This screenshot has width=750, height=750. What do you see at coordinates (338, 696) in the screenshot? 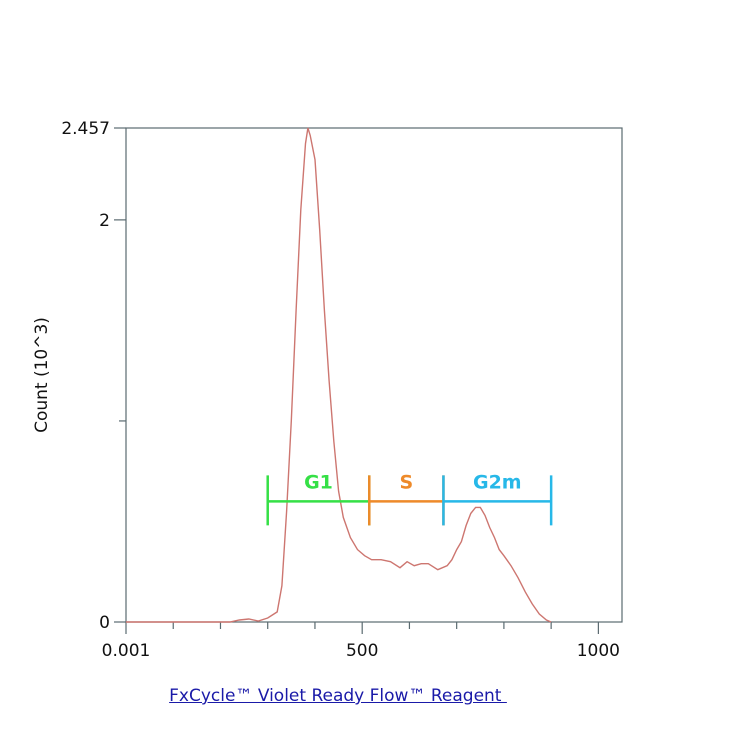
I see `x-axis-title: FxCycle™ Violet Ready Flow™ Reagent` at bounding box center [338, 696].